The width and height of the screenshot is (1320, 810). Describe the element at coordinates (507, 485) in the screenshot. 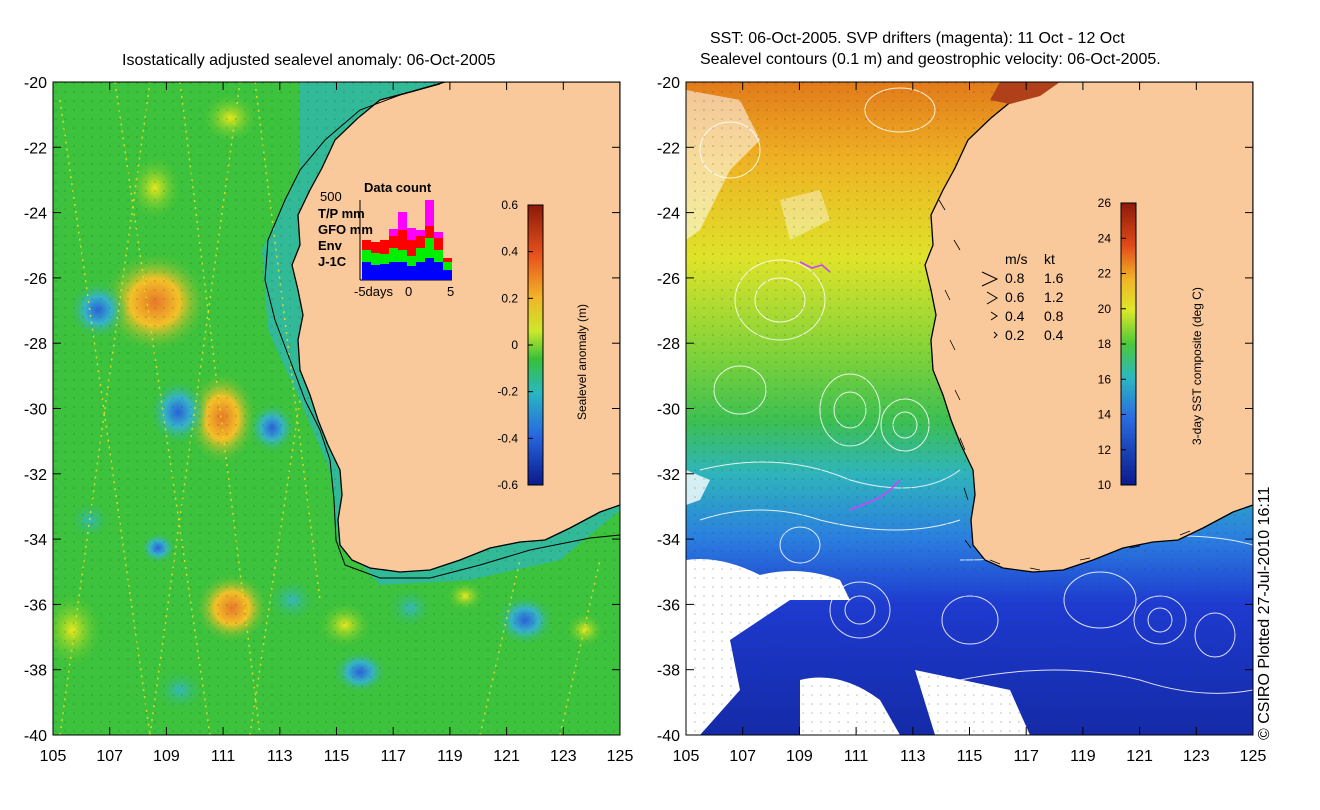

I see `left-colorbar-tick-label: -0.6` at that location.